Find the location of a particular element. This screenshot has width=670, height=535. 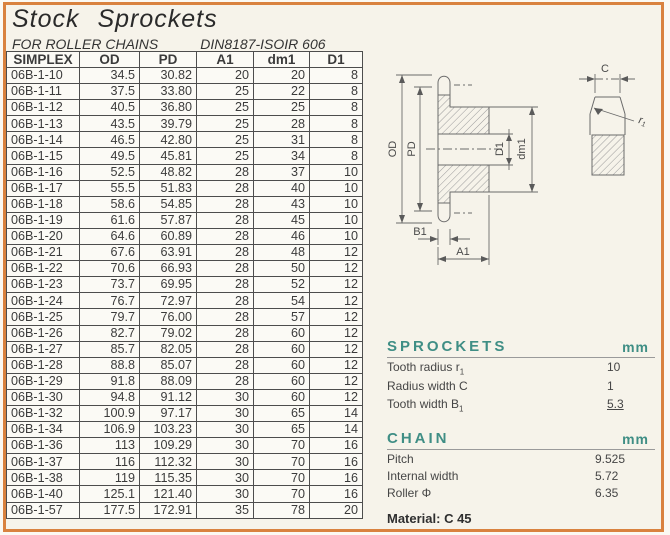

model-cell: 06B-1-20 is located at coordinates (43, 236).